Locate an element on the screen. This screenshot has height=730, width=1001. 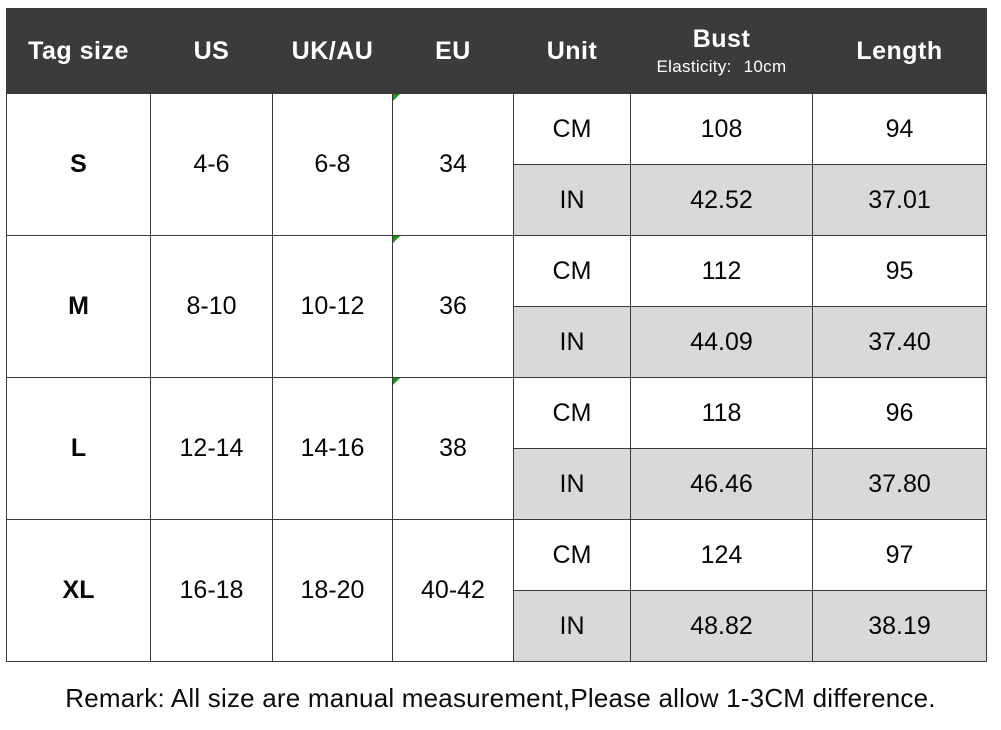
eu-size-value: 38 is located at coordinates (453, 448).